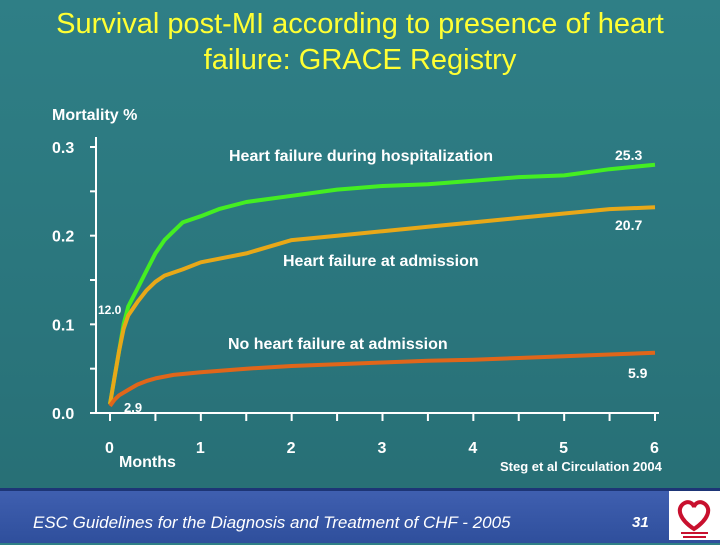 This screenshot has width=720, height=545. What do you see at coordinates (472, 448) in the screenshot?
I see `x-tick-label: 4` at bounding box center [472, 448].